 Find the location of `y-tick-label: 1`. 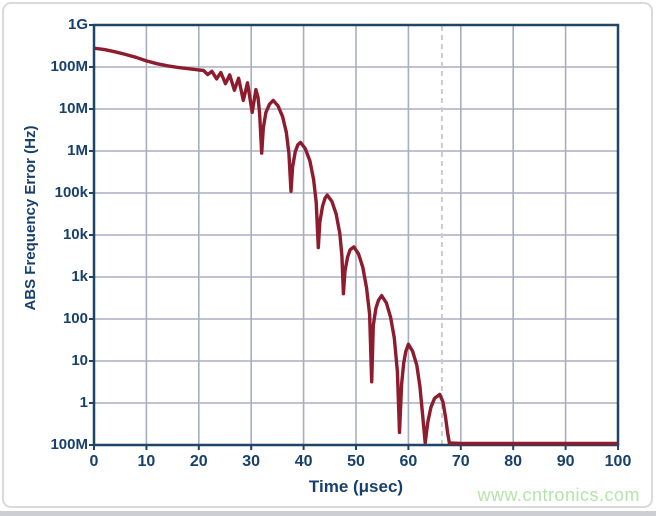

y-tick-label: 1 is located at coordinates (83, 402).